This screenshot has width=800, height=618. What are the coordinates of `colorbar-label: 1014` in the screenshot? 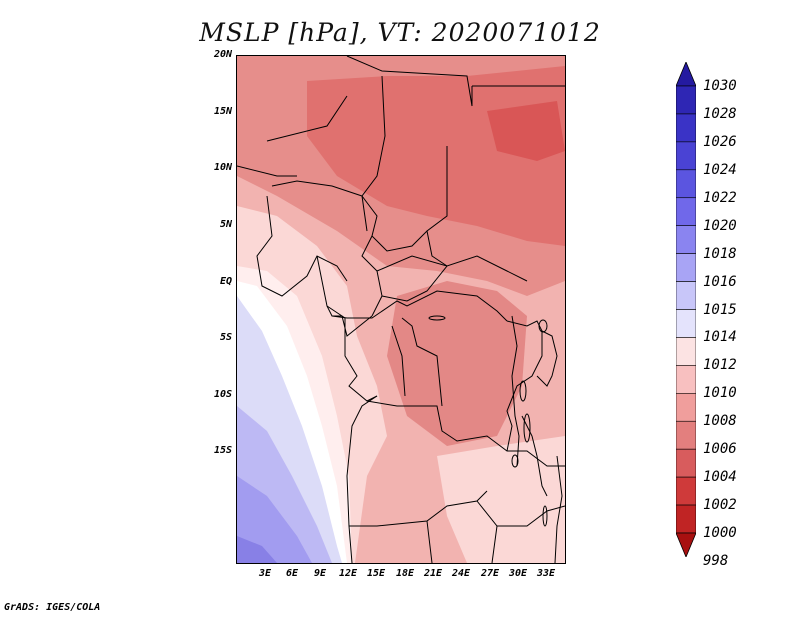 It's located at (720, 337).